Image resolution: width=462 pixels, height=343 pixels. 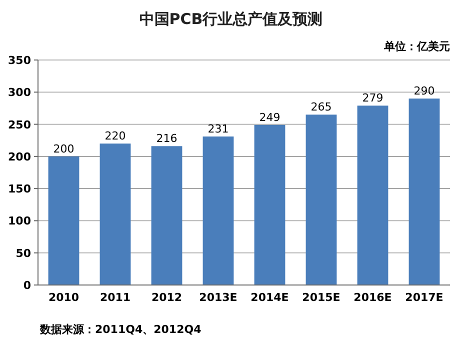 I want to click on y-tick-label: 200, so click(x=20, y=157).